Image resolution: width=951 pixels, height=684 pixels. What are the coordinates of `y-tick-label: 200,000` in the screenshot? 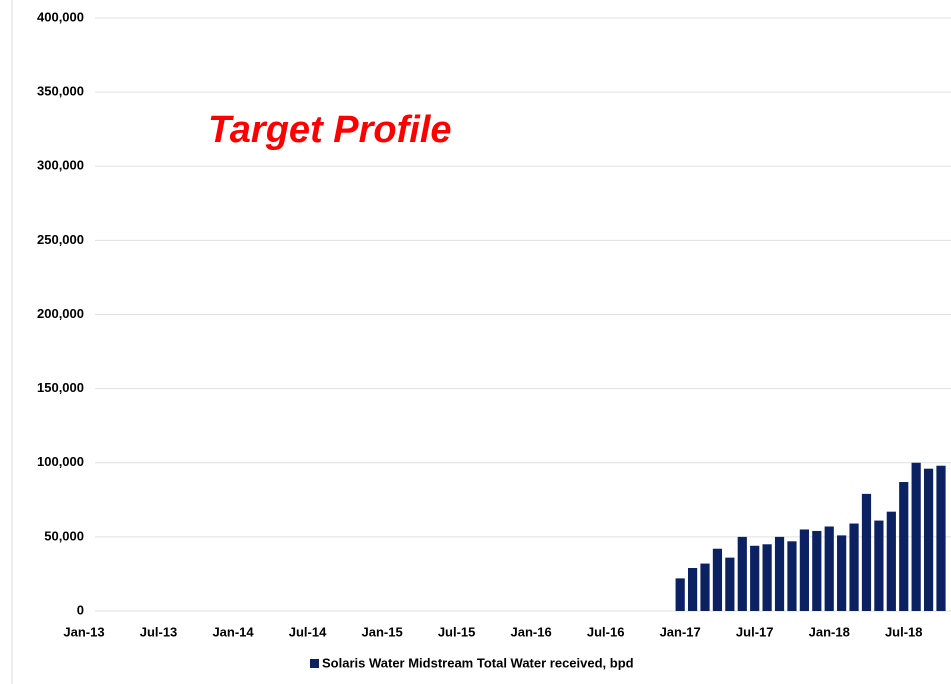 It's located at (60, 313).